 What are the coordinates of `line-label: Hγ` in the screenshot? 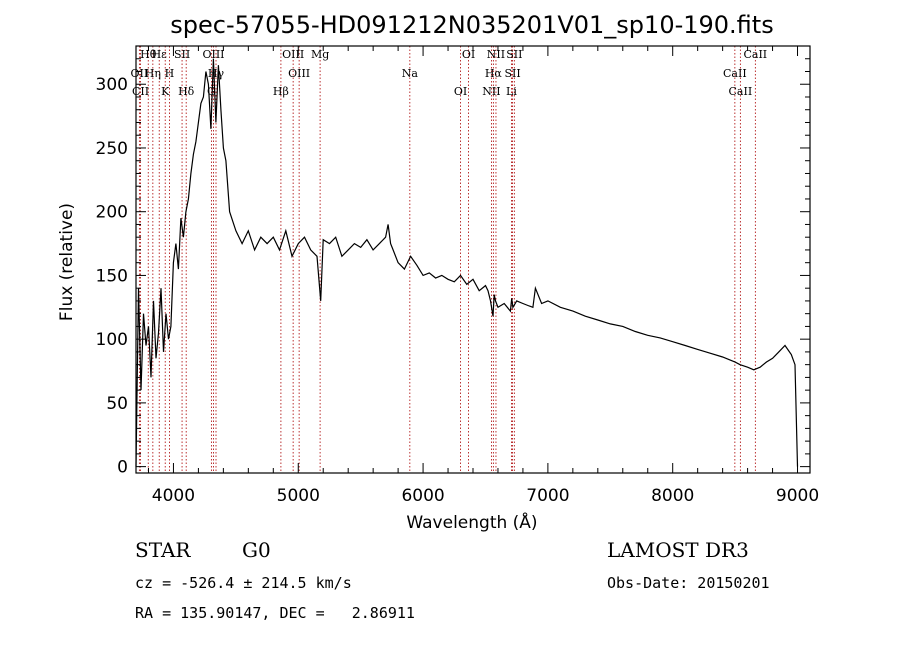 It's located at (216, 73).